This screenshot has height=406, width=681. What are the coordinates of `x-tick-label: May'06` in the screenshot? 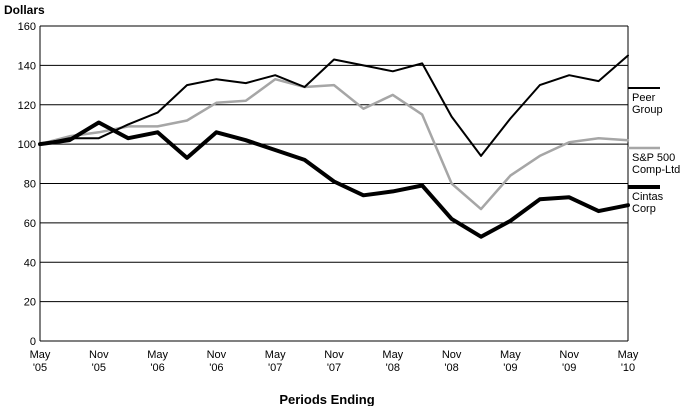 It's located at (157, 361).